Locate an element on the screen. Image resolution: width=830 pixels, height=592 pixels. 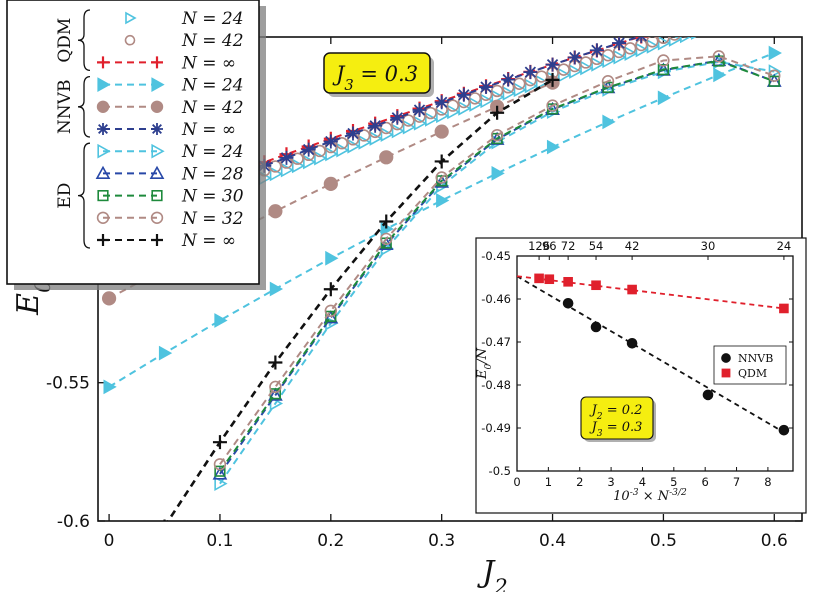
legend-box is located at coordinates (133, 142).